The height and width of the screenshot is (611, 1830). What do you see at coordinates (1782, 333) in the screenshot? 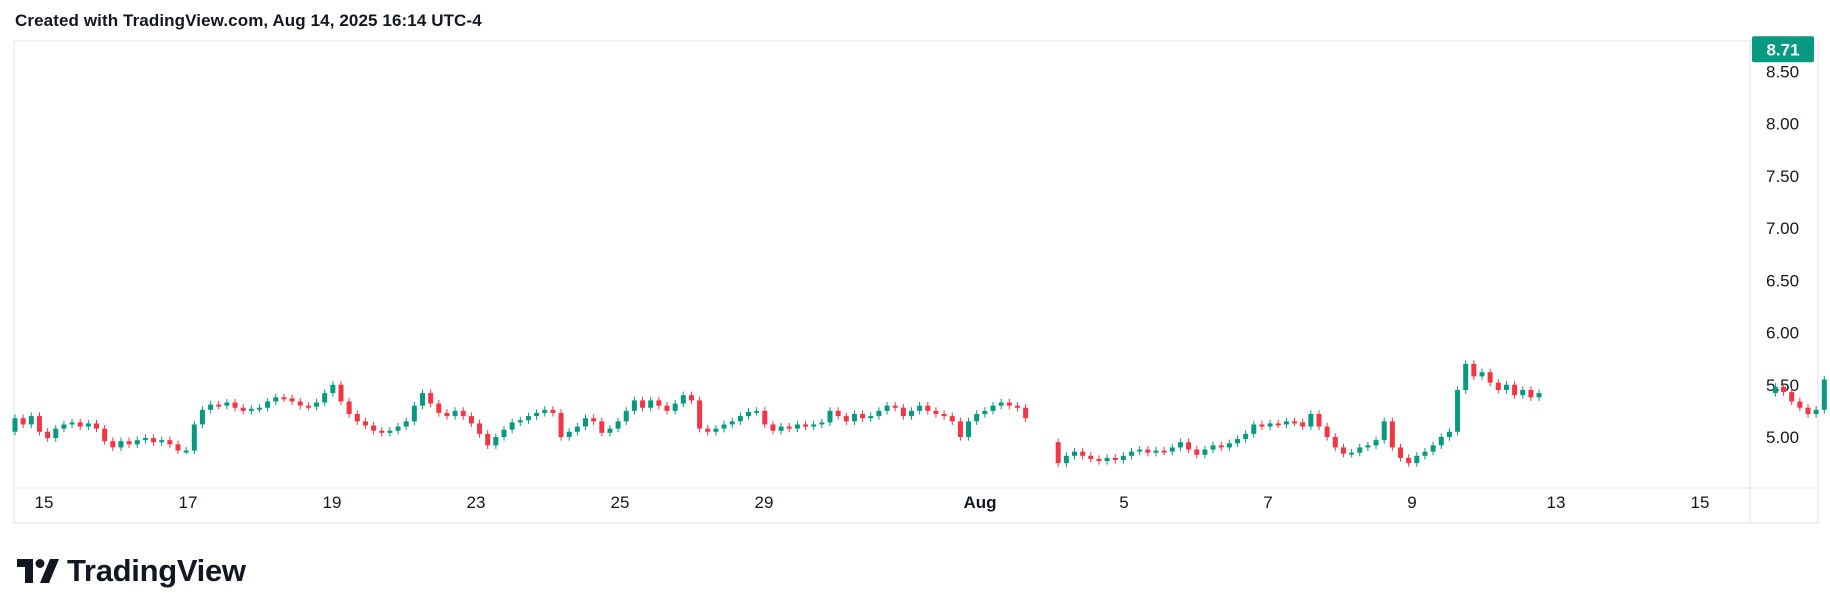
I see `y-tick-label: 6.00` at bounding box center [1782, 333].